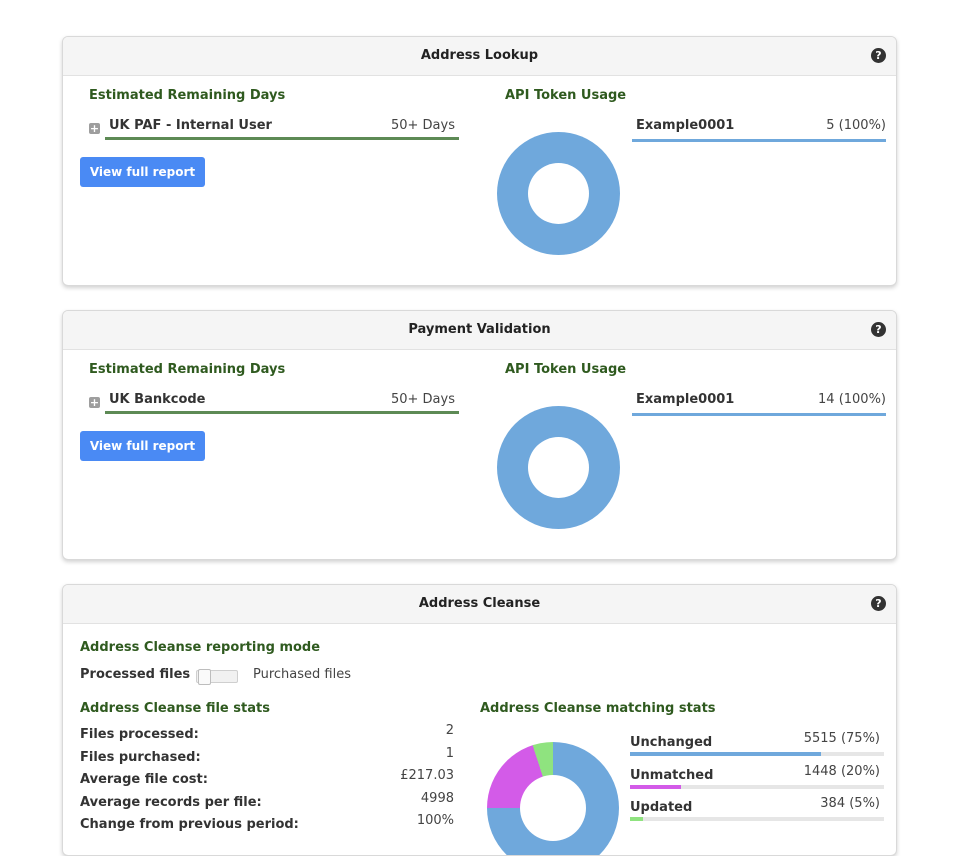 Image resolution: width=956 pixels, height=856 pixels. What do you see at coordinates (267, 757) in the screenshot?
I see `stat-row: Files purchased: 1` at bounding box center [267, 757].